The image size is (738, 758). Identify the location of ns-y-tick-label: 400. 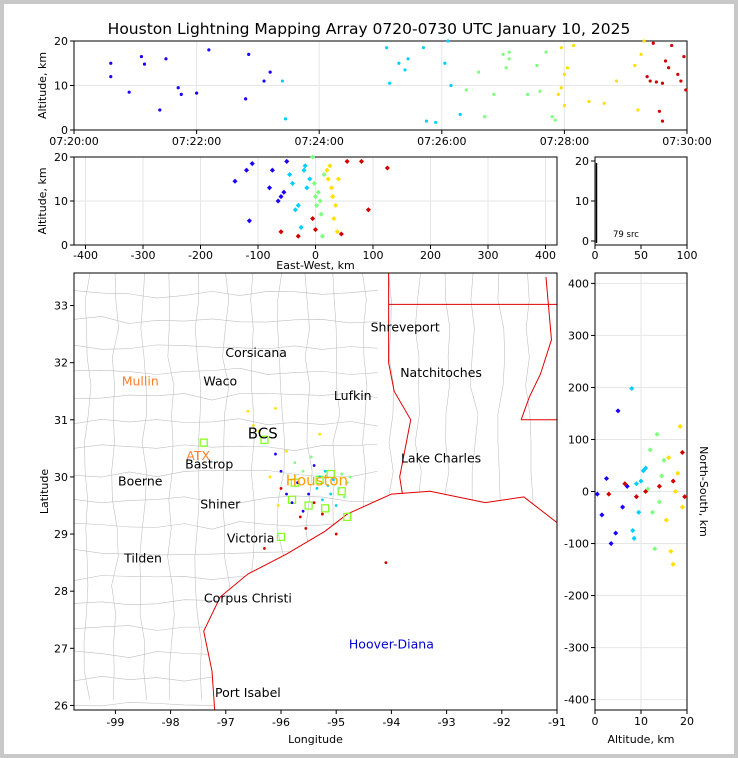
(578, 283).